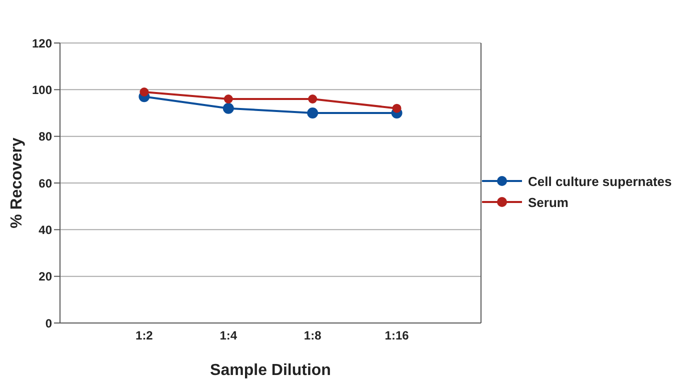 Image resolution: width=694 pixels, height=389 pixels. I want to click on y-axis-title: % Recovery, so click(17, 183).